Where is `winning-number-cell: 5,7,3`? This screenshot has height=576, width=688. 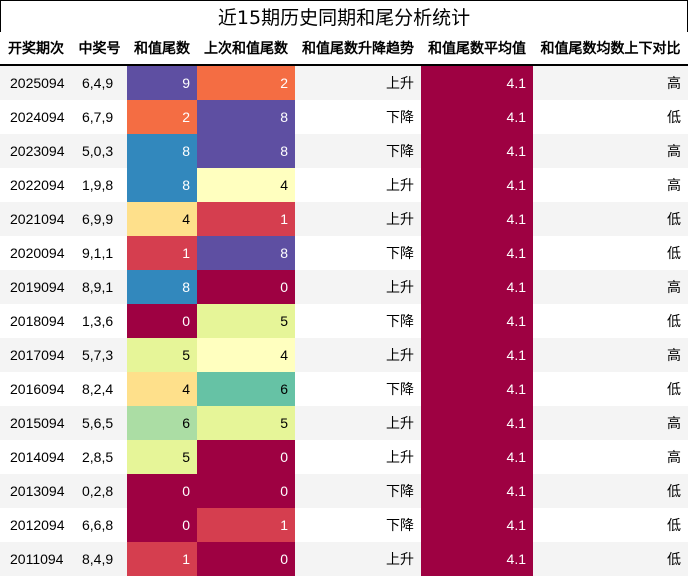 winning-number-cell: 5,7,3 is located at coordinates (99, 355).